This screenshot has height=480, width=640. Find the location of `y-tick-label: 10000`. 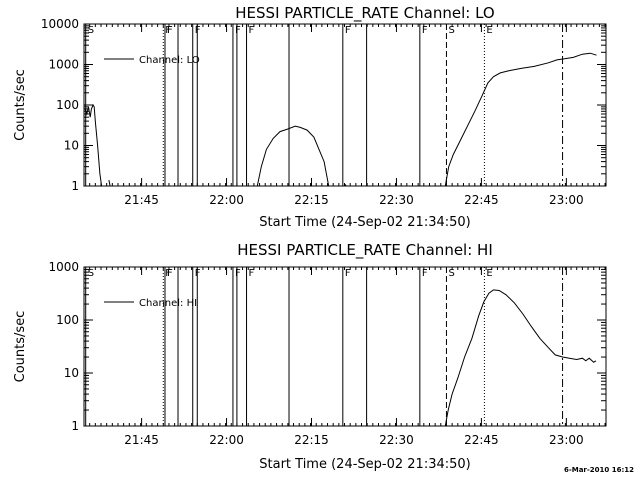

y-tick-label: 10000 is located at coordinates (60, 24).